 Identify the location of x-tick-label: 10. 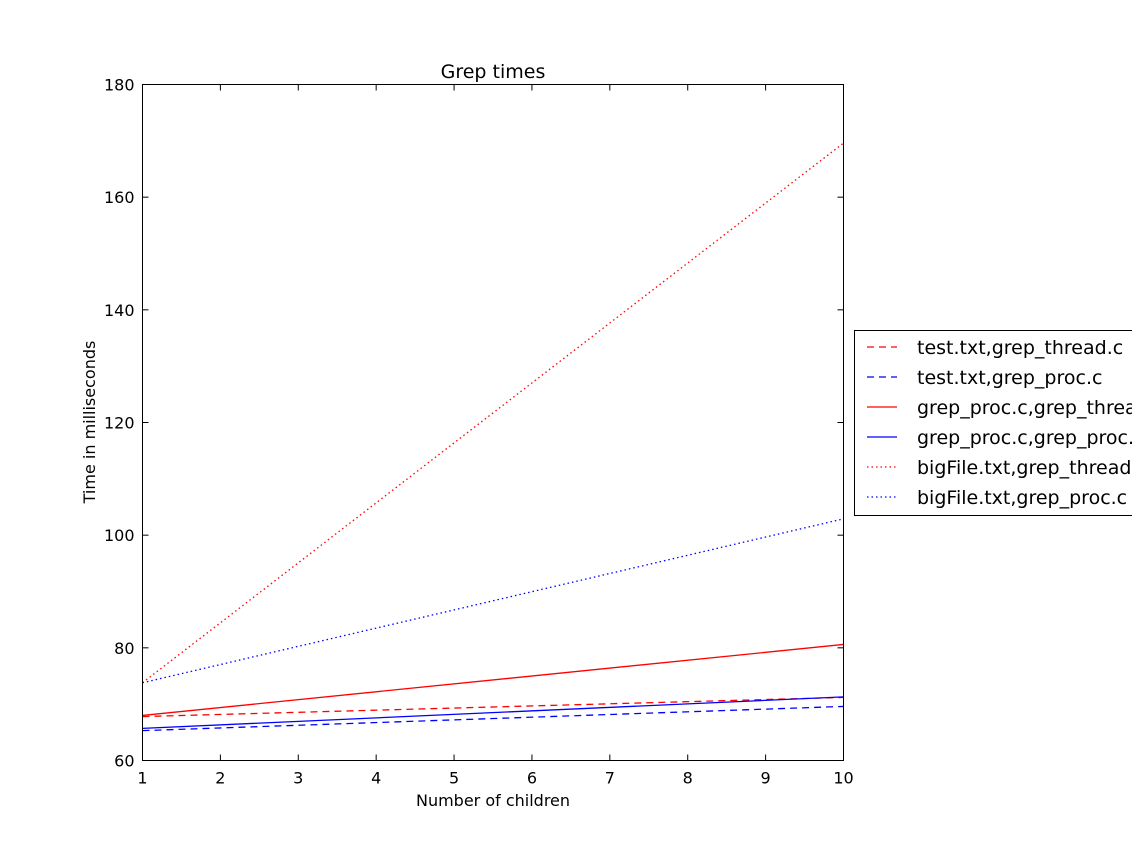
(843, 778).